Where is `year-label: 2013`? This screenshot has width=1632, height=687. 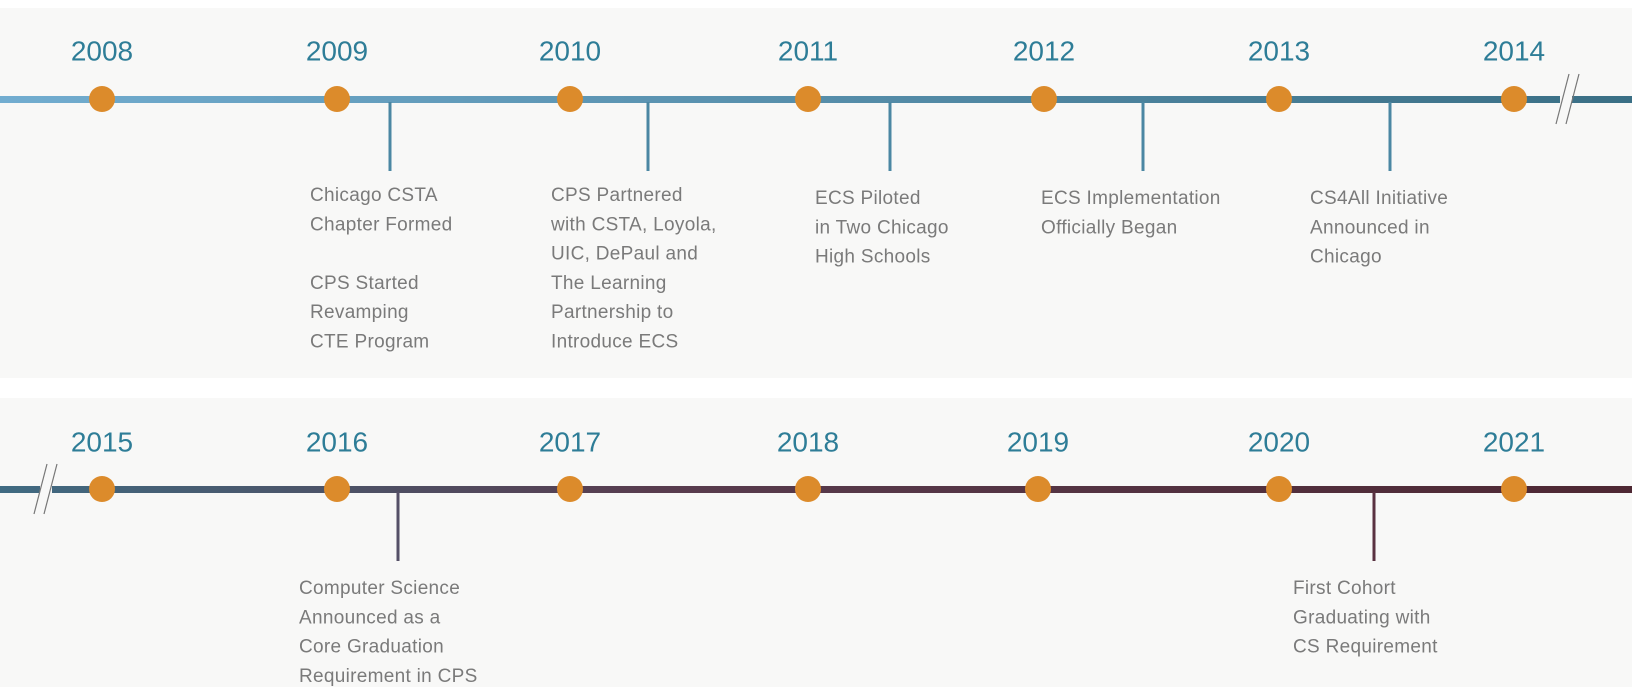 year-label: 2013 is located at coordinates (1279, 50).